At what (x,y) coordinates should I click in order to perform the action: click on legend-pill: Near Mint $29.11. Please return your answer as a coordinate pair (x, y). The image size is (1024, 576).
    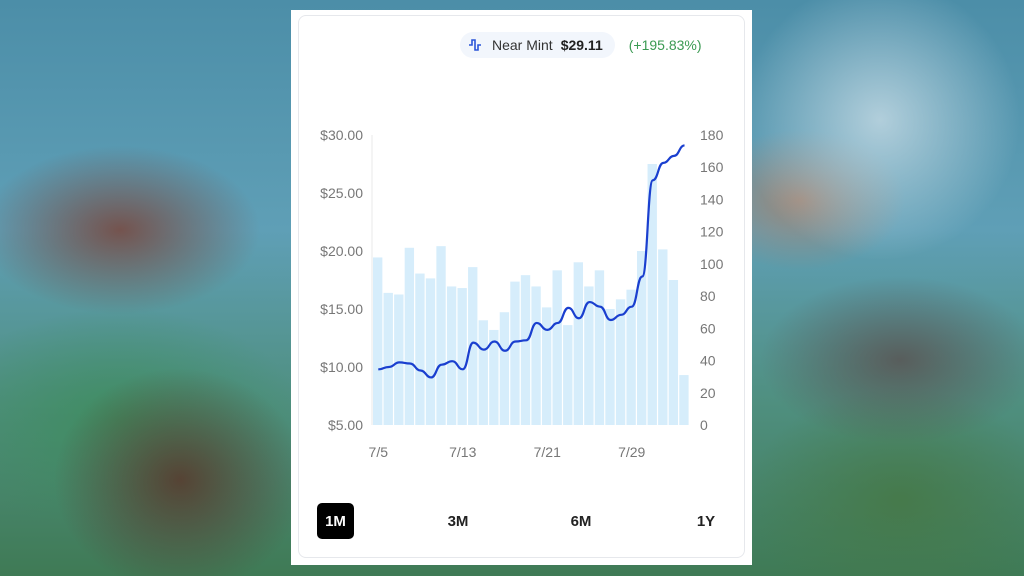
    Looking at the image, I should click on (537, 45).